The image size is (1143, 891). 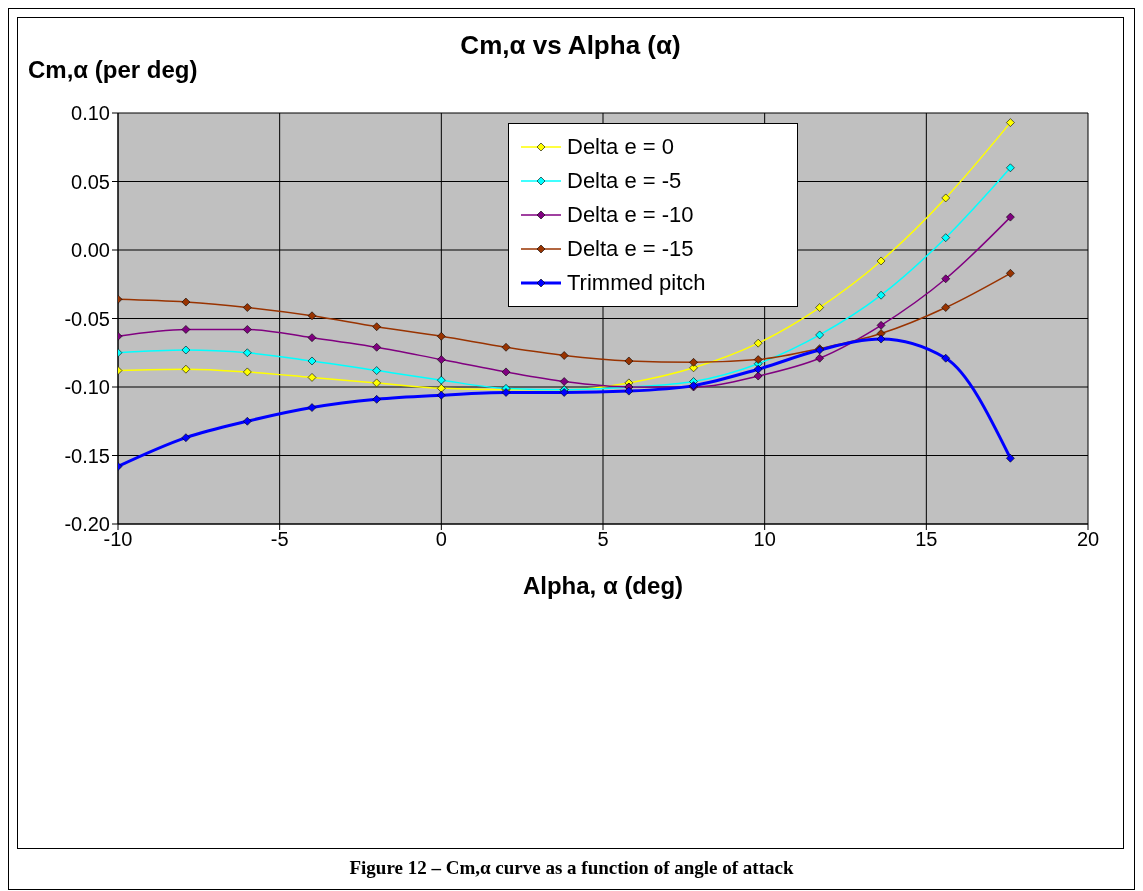 I want to click on y-tick-label: 0.10, so click(x=90, y=113).